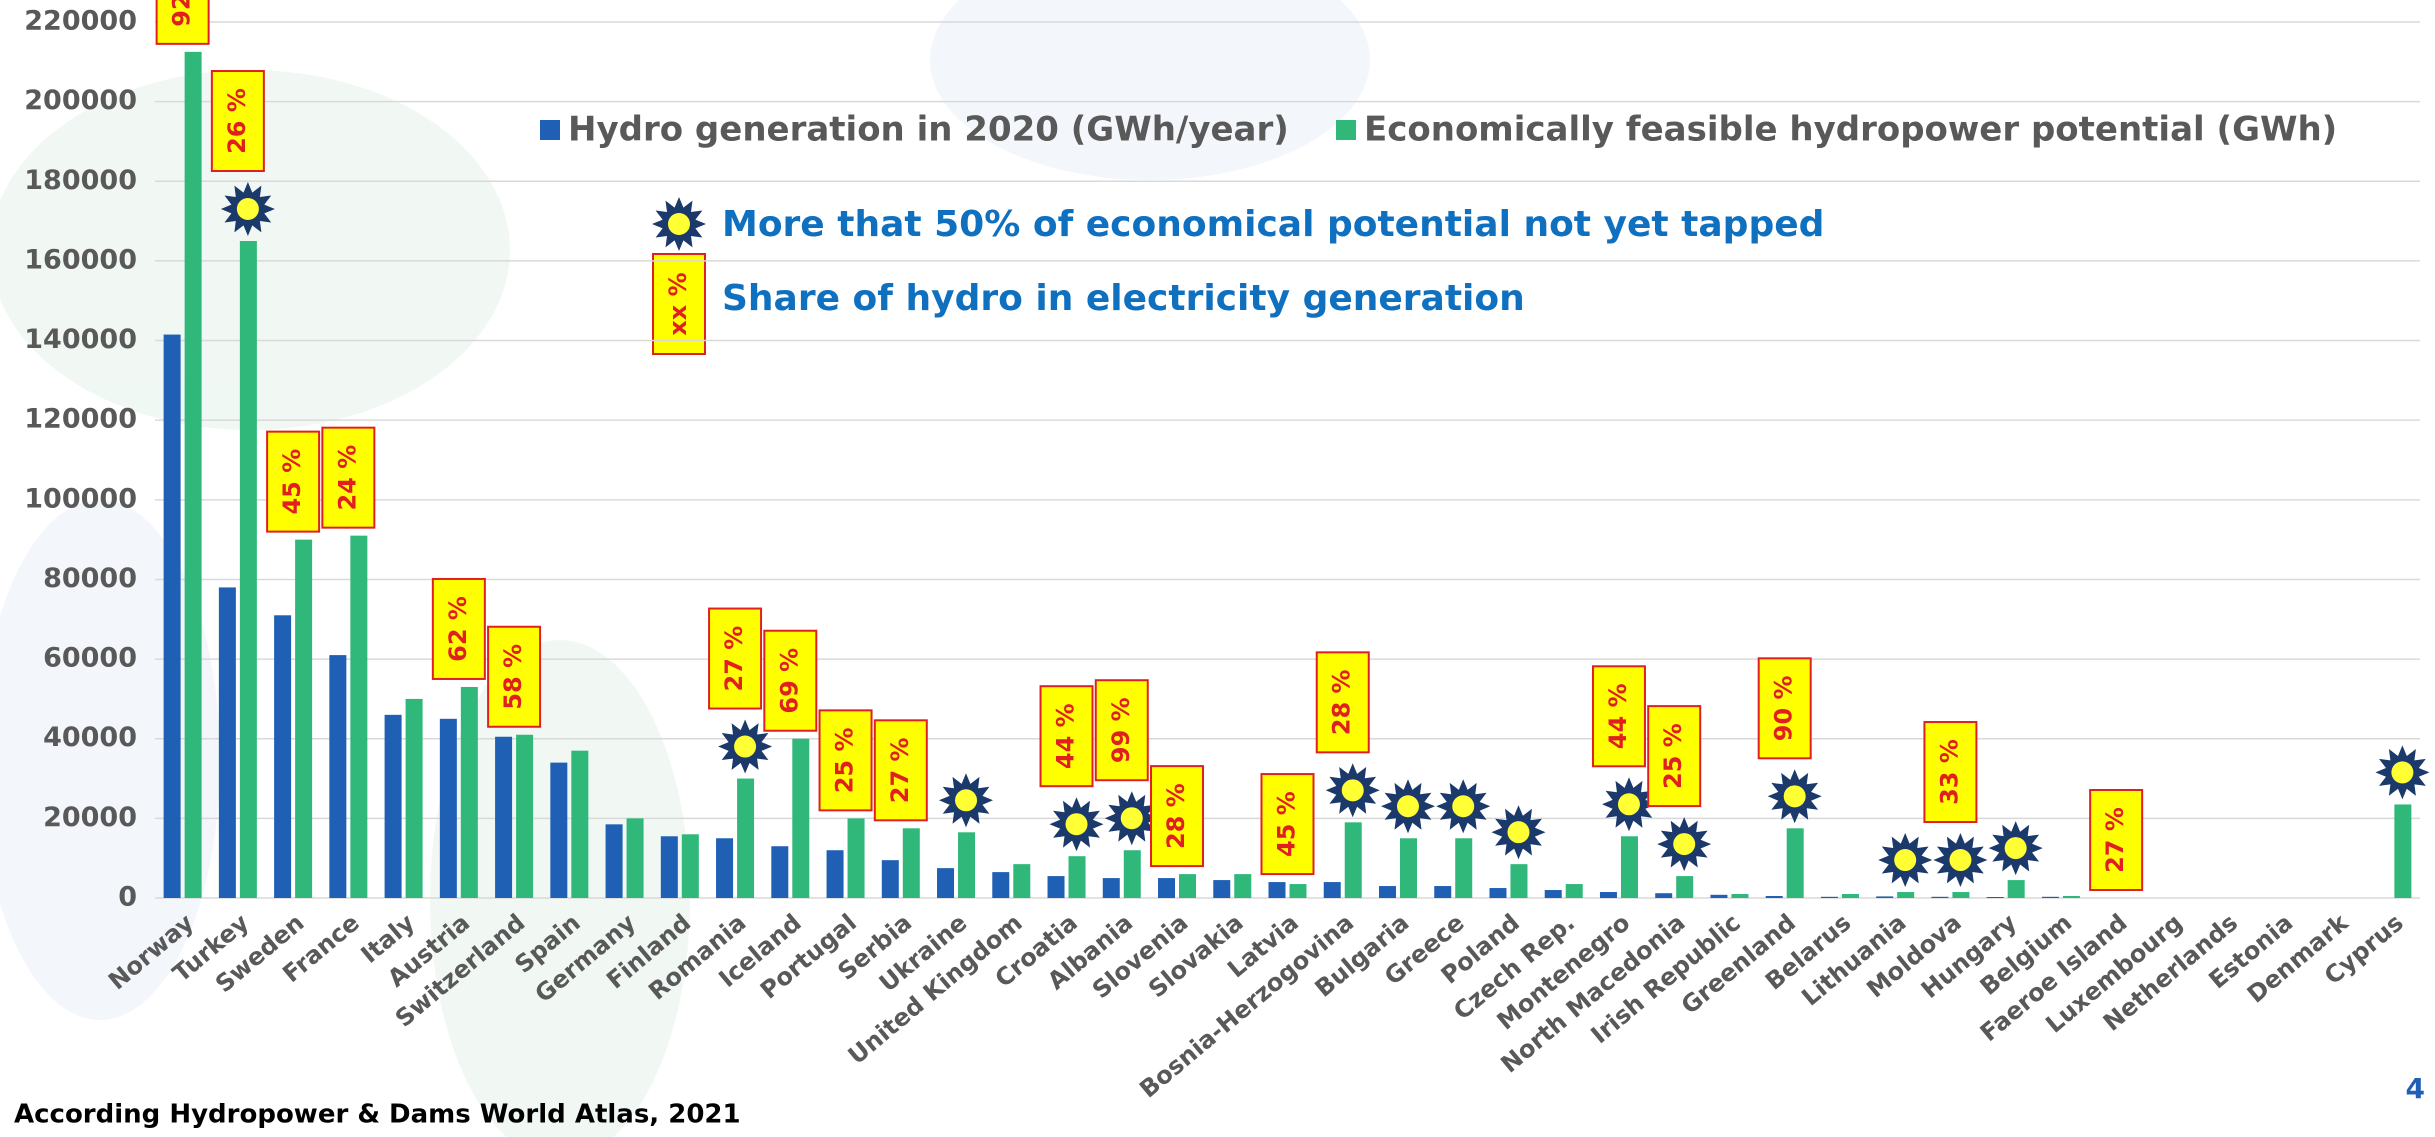 The height and width of the screenshot is (1137, 2435). Describe the element at coordinates (1342, 702) in the screenshot. I see `share-label: 28 %` at that location.